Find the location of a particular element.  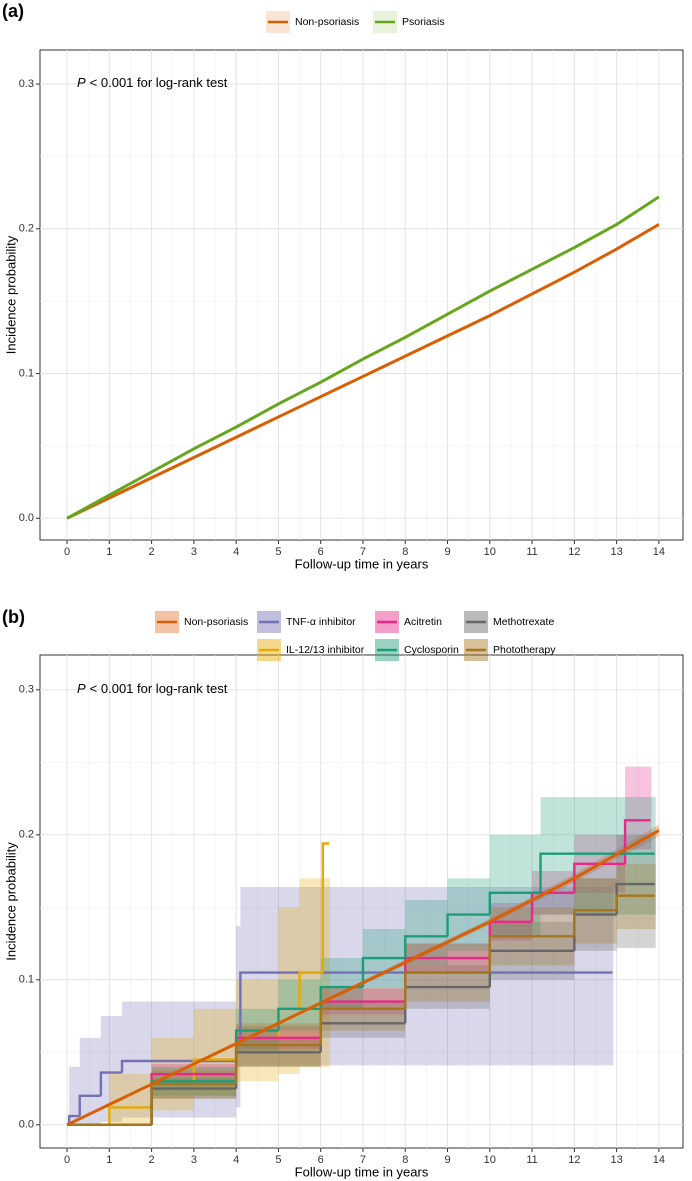

legend-label: IL-12/13 inhibitor is located at coordinates (325, 650).